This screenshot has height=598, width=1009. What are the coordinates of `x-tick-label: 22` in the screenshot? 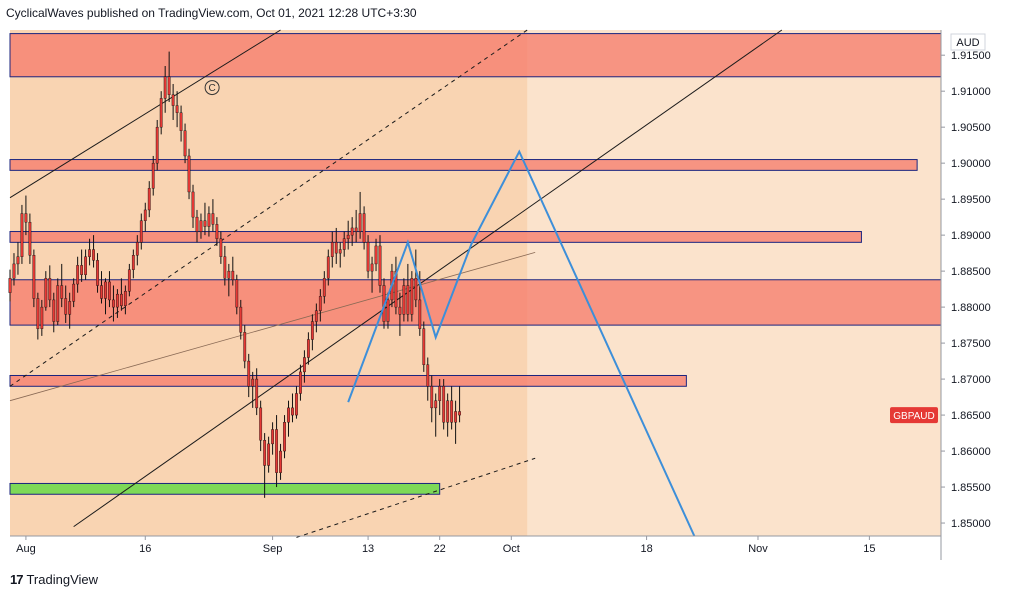 It's located at (440, 549).